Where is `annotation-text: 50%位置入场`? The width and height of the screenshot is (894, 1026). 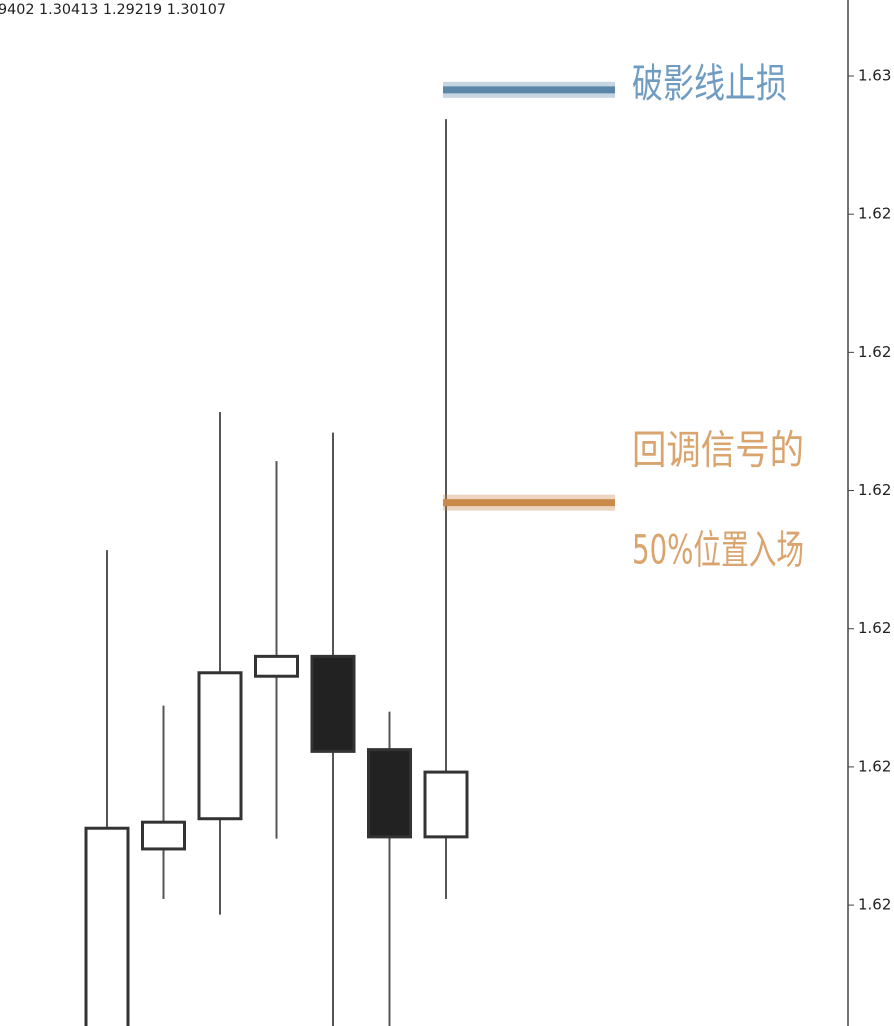 annotation-text: 50%位置入场 is located at coordinates (718, 551).